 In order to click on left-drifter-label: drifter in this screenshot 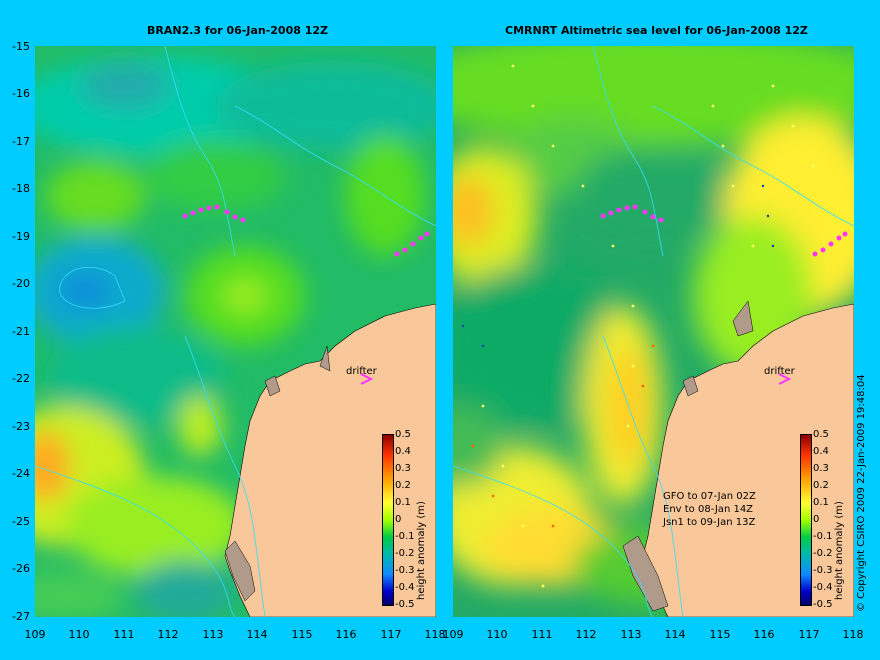, I will do `click(361, 371)`.